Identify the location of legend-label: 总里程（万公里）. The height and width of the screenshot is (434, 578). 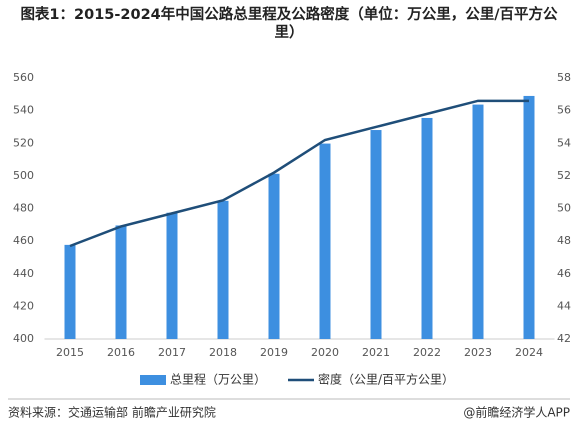
(218, 379).